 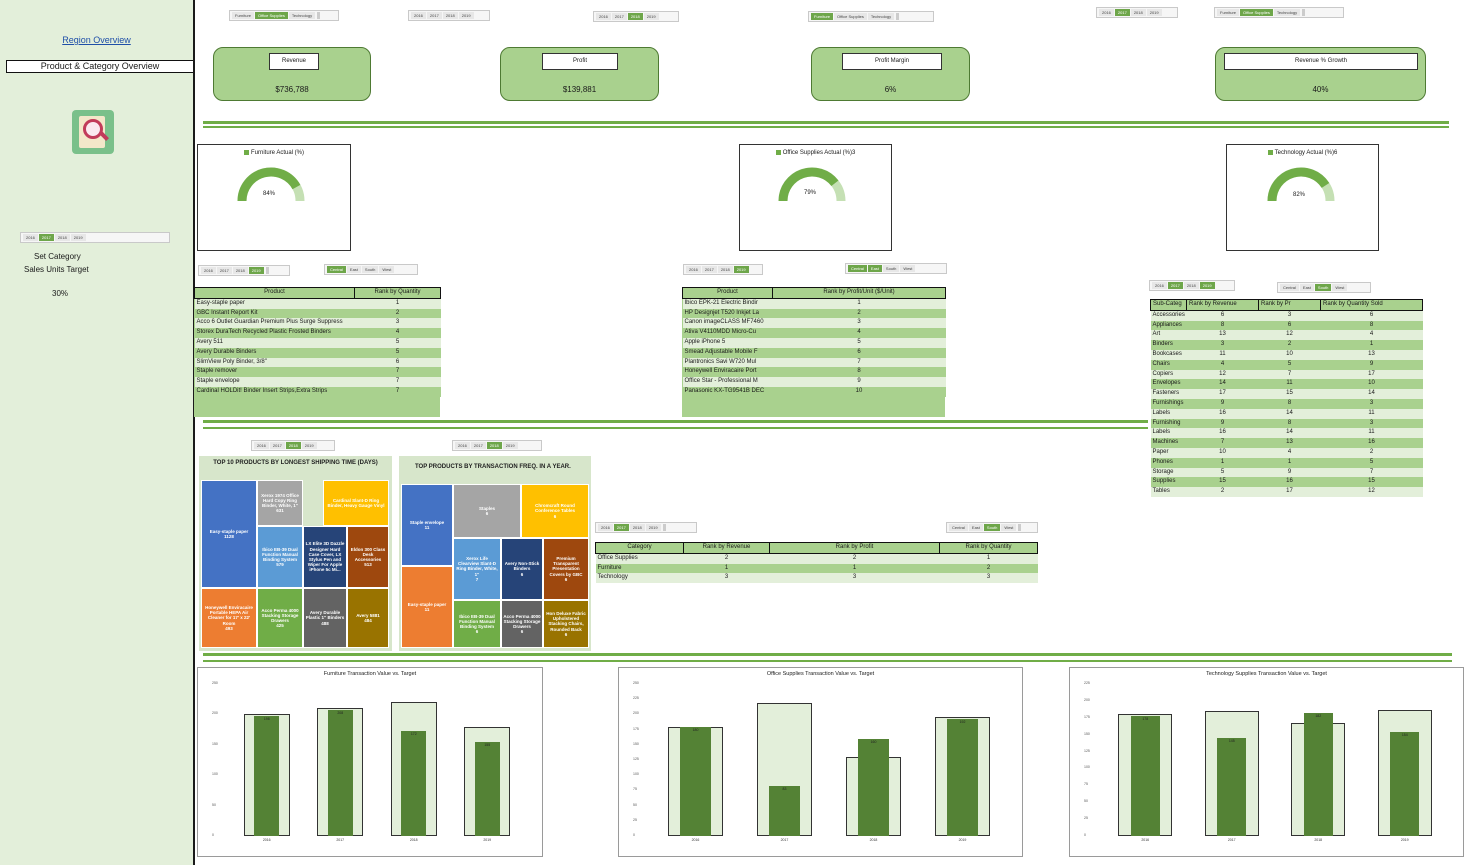 I want to click on column-header: Rank by Revenue, so click(x=1222, y=305).